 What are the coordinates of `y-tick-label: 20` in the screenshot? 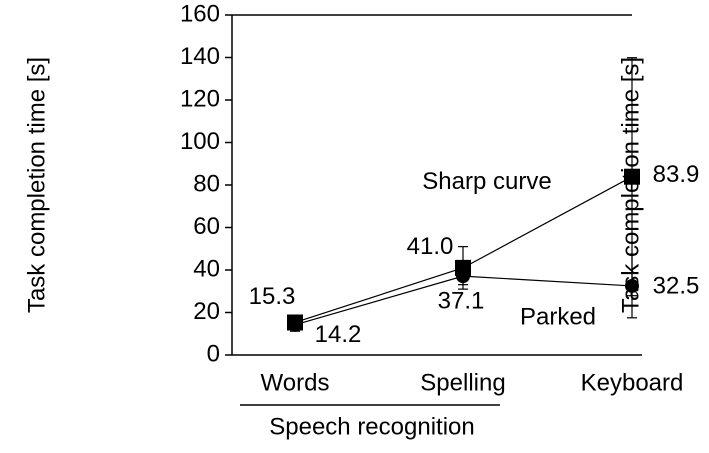 It's located at (206, 311).